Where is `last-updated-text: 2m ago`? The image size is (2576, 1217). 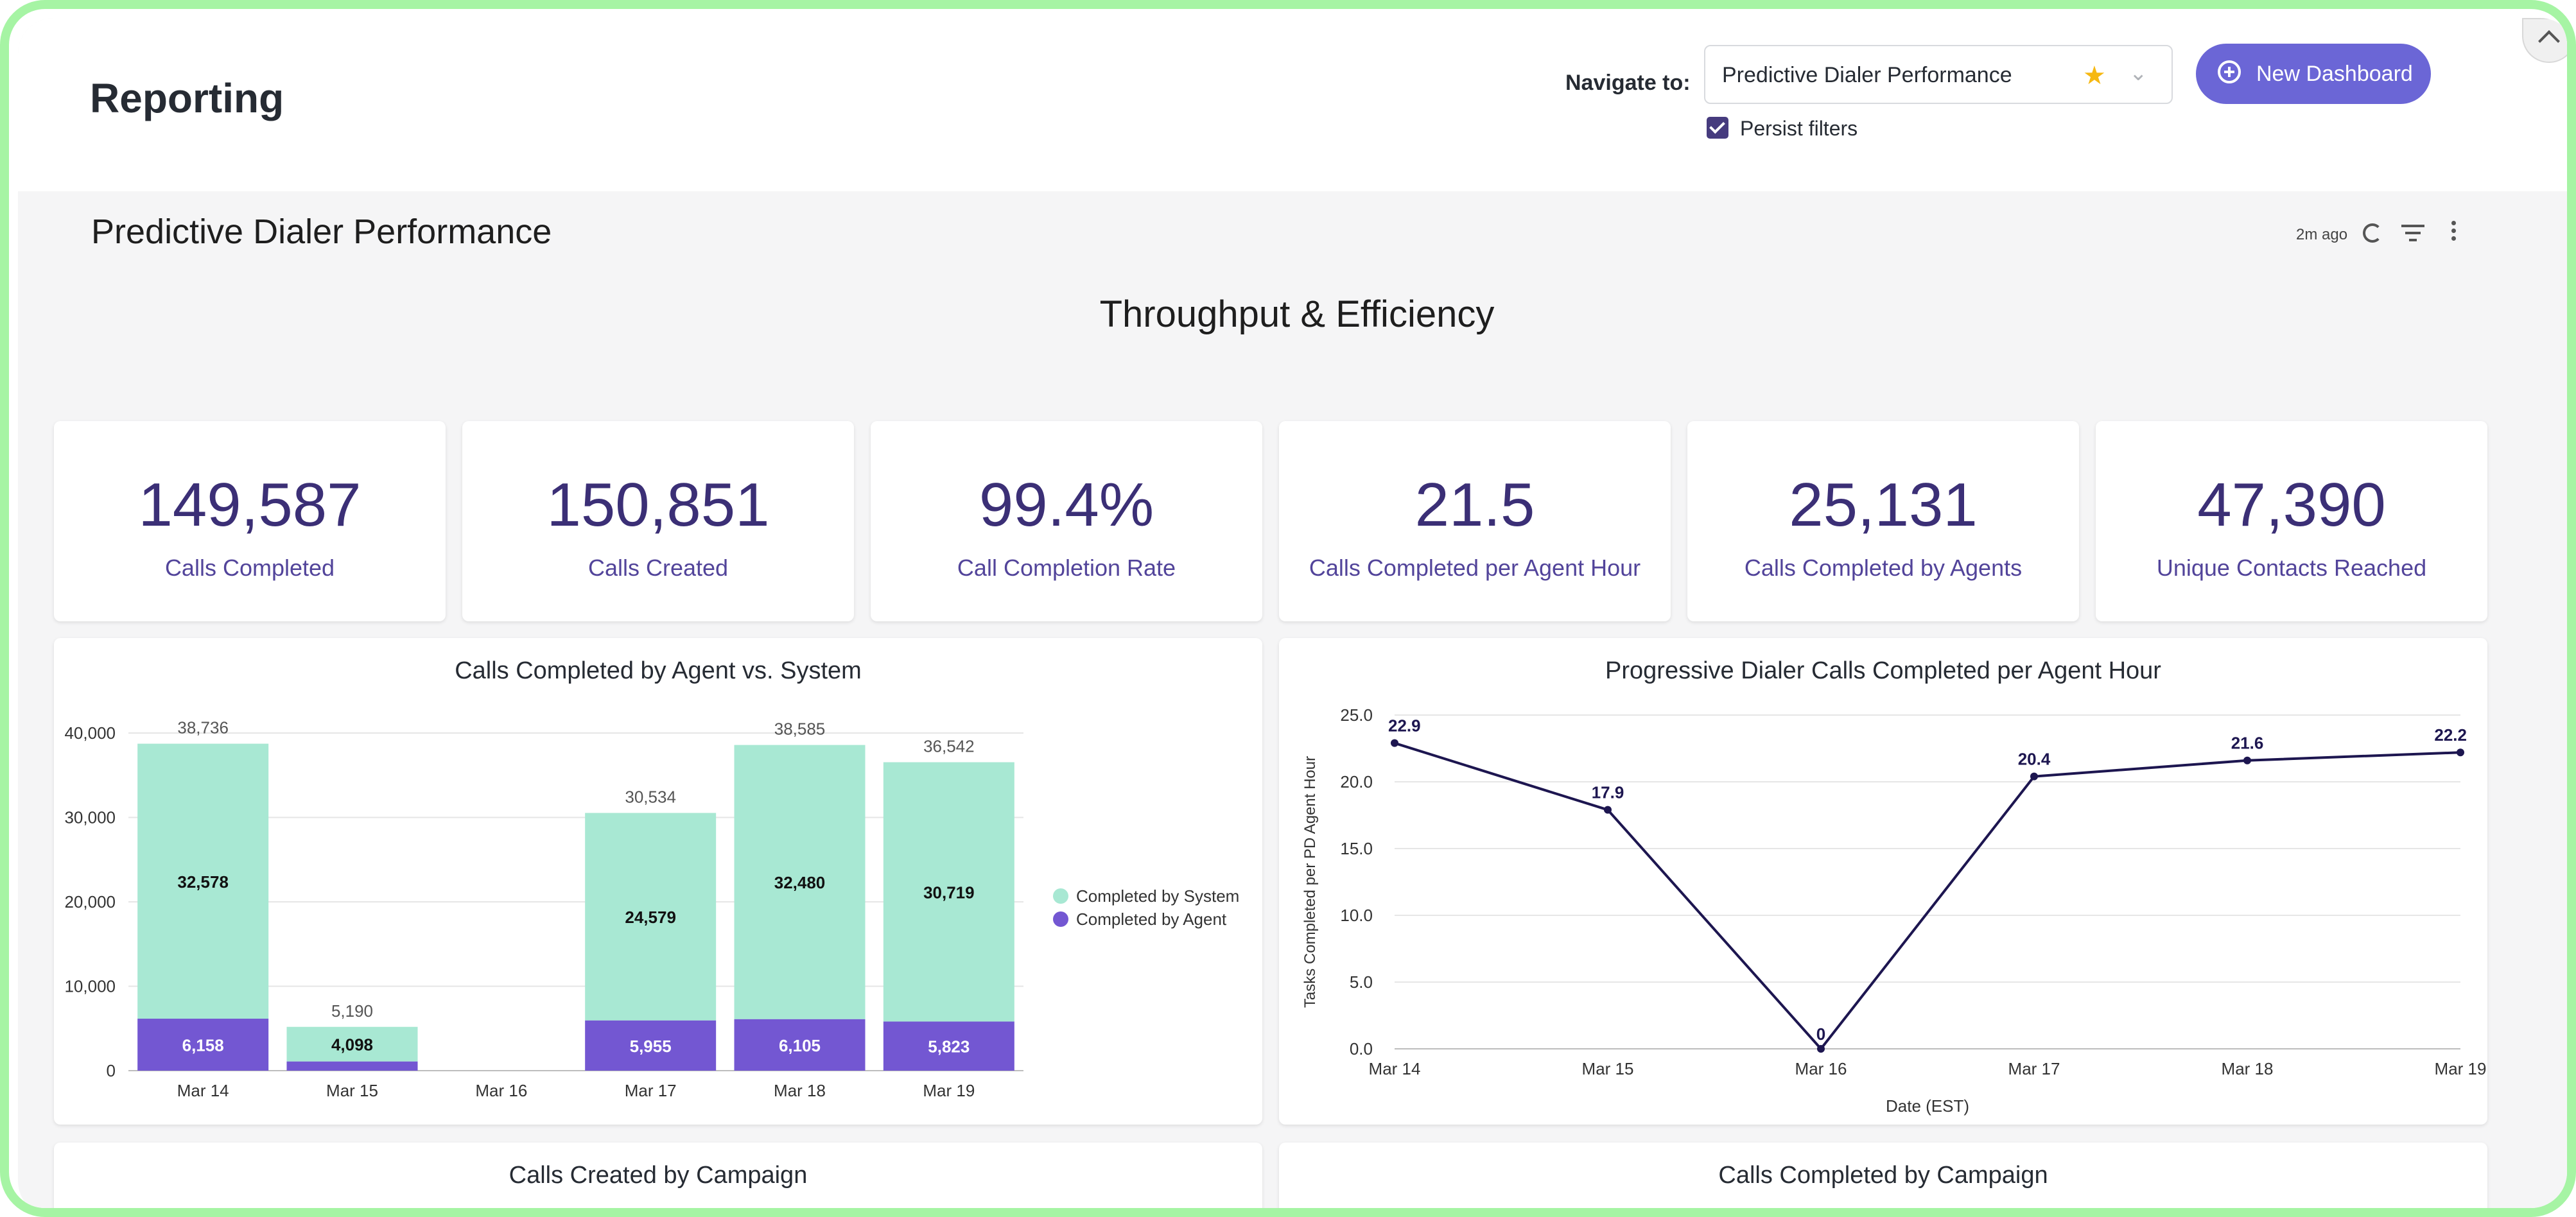
last-updated-text: 2m ago is located at coordinates (2322, 234).